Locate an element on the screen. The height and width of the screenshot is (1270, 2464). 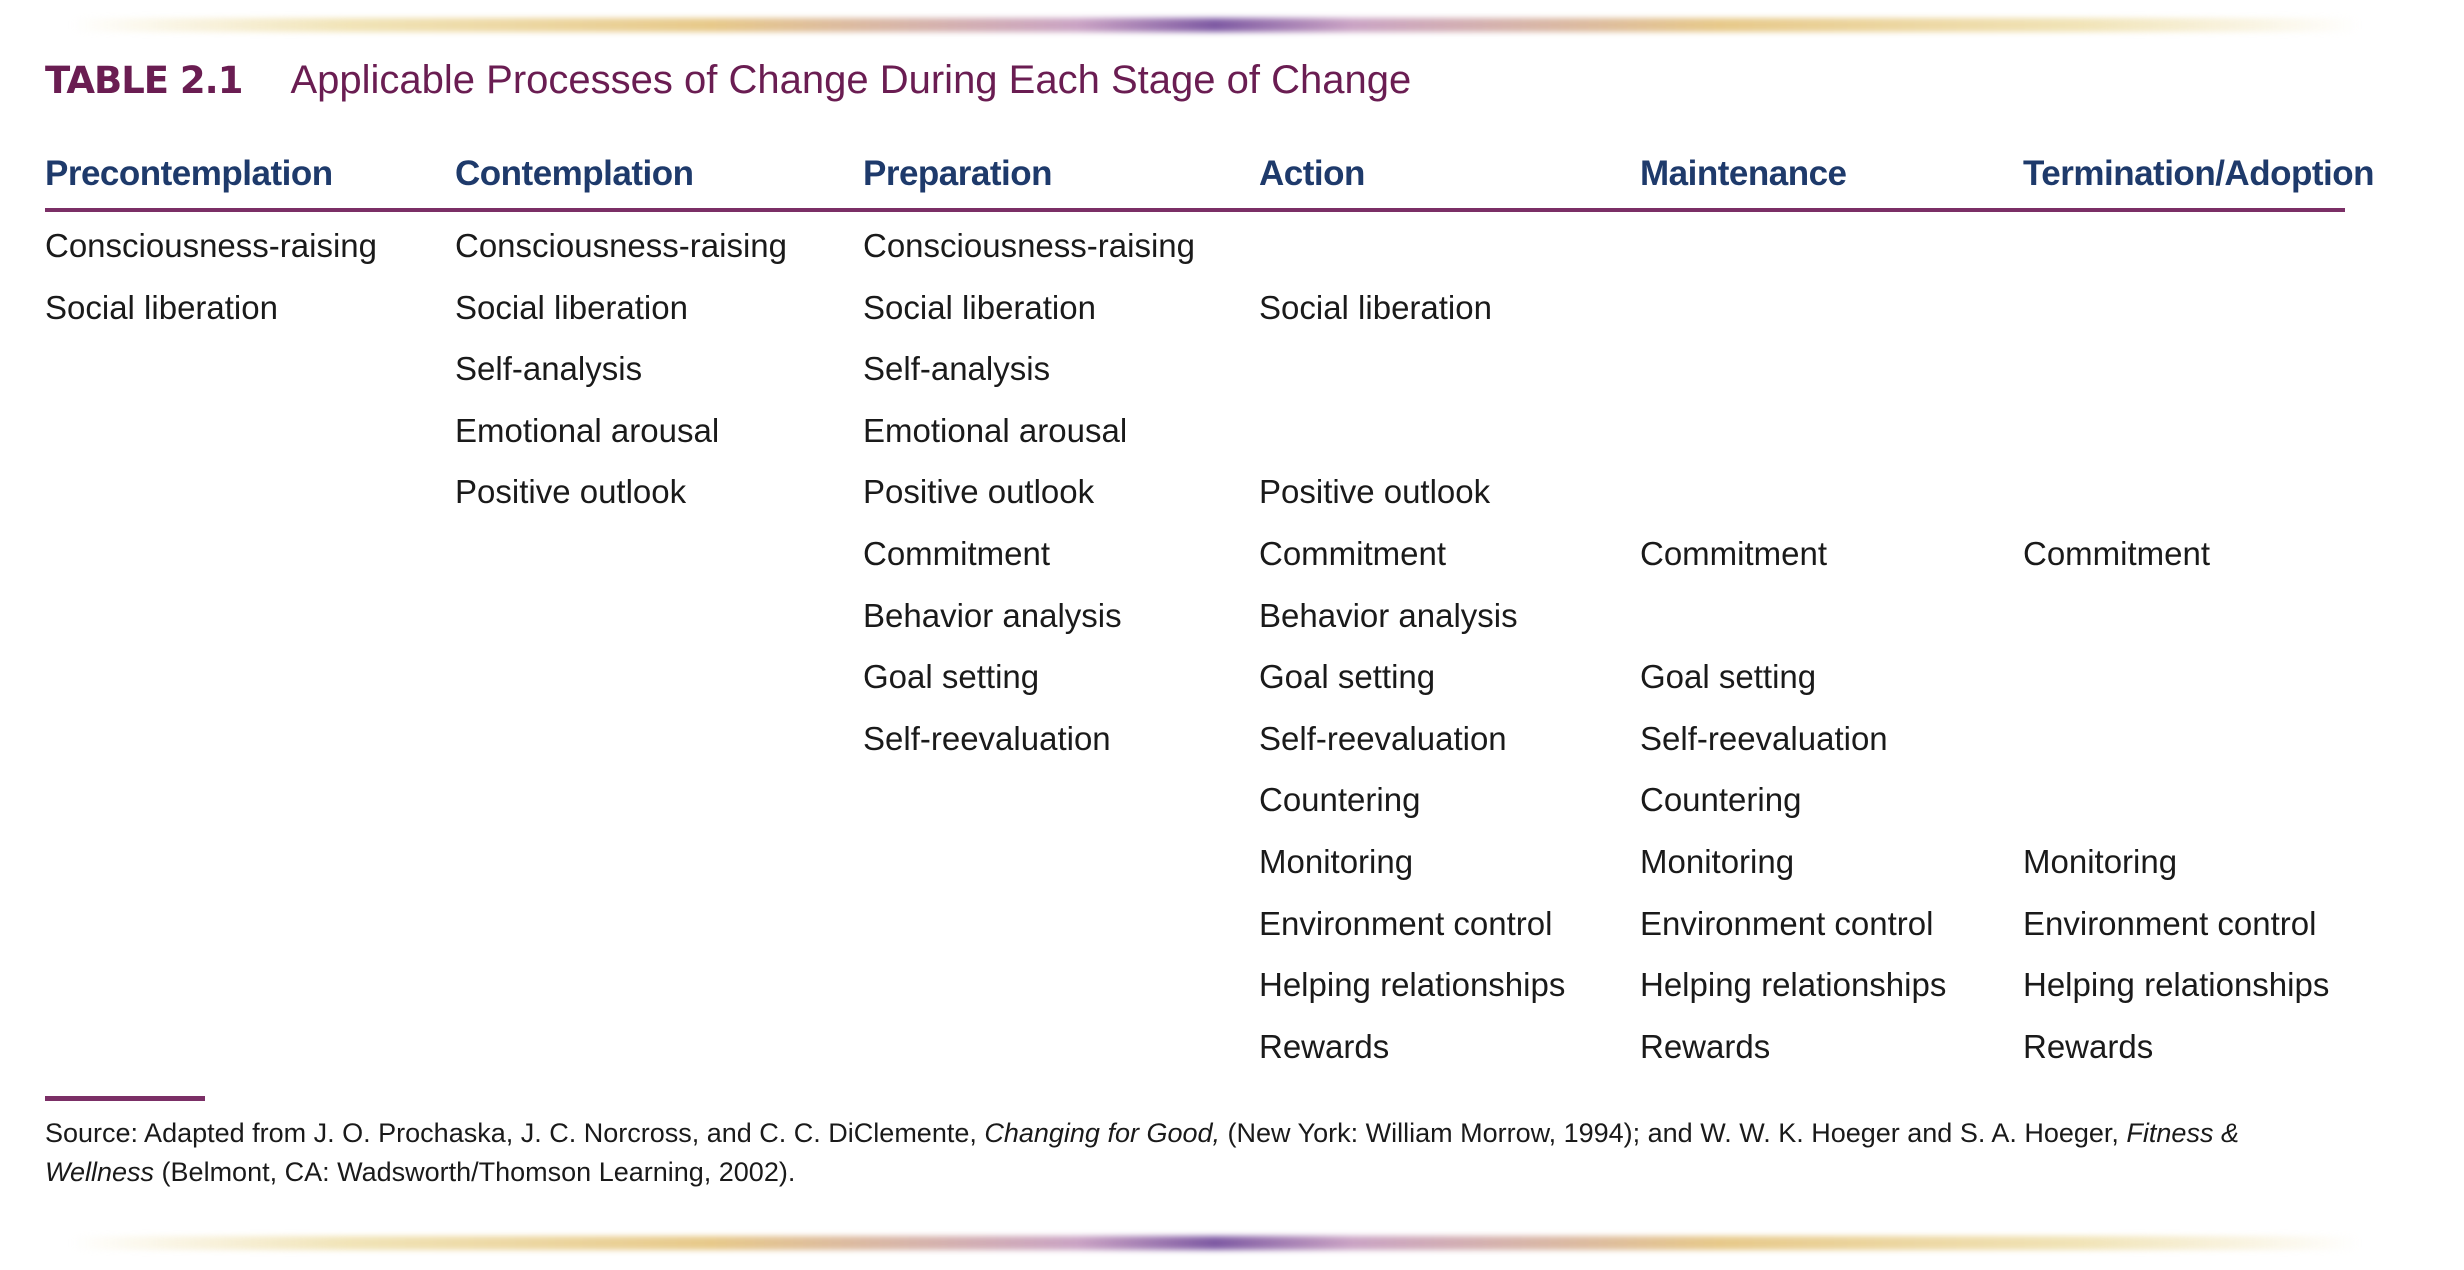
source-book-title-2: Fitness & Wellness is located at coordinates (1142, 1152).